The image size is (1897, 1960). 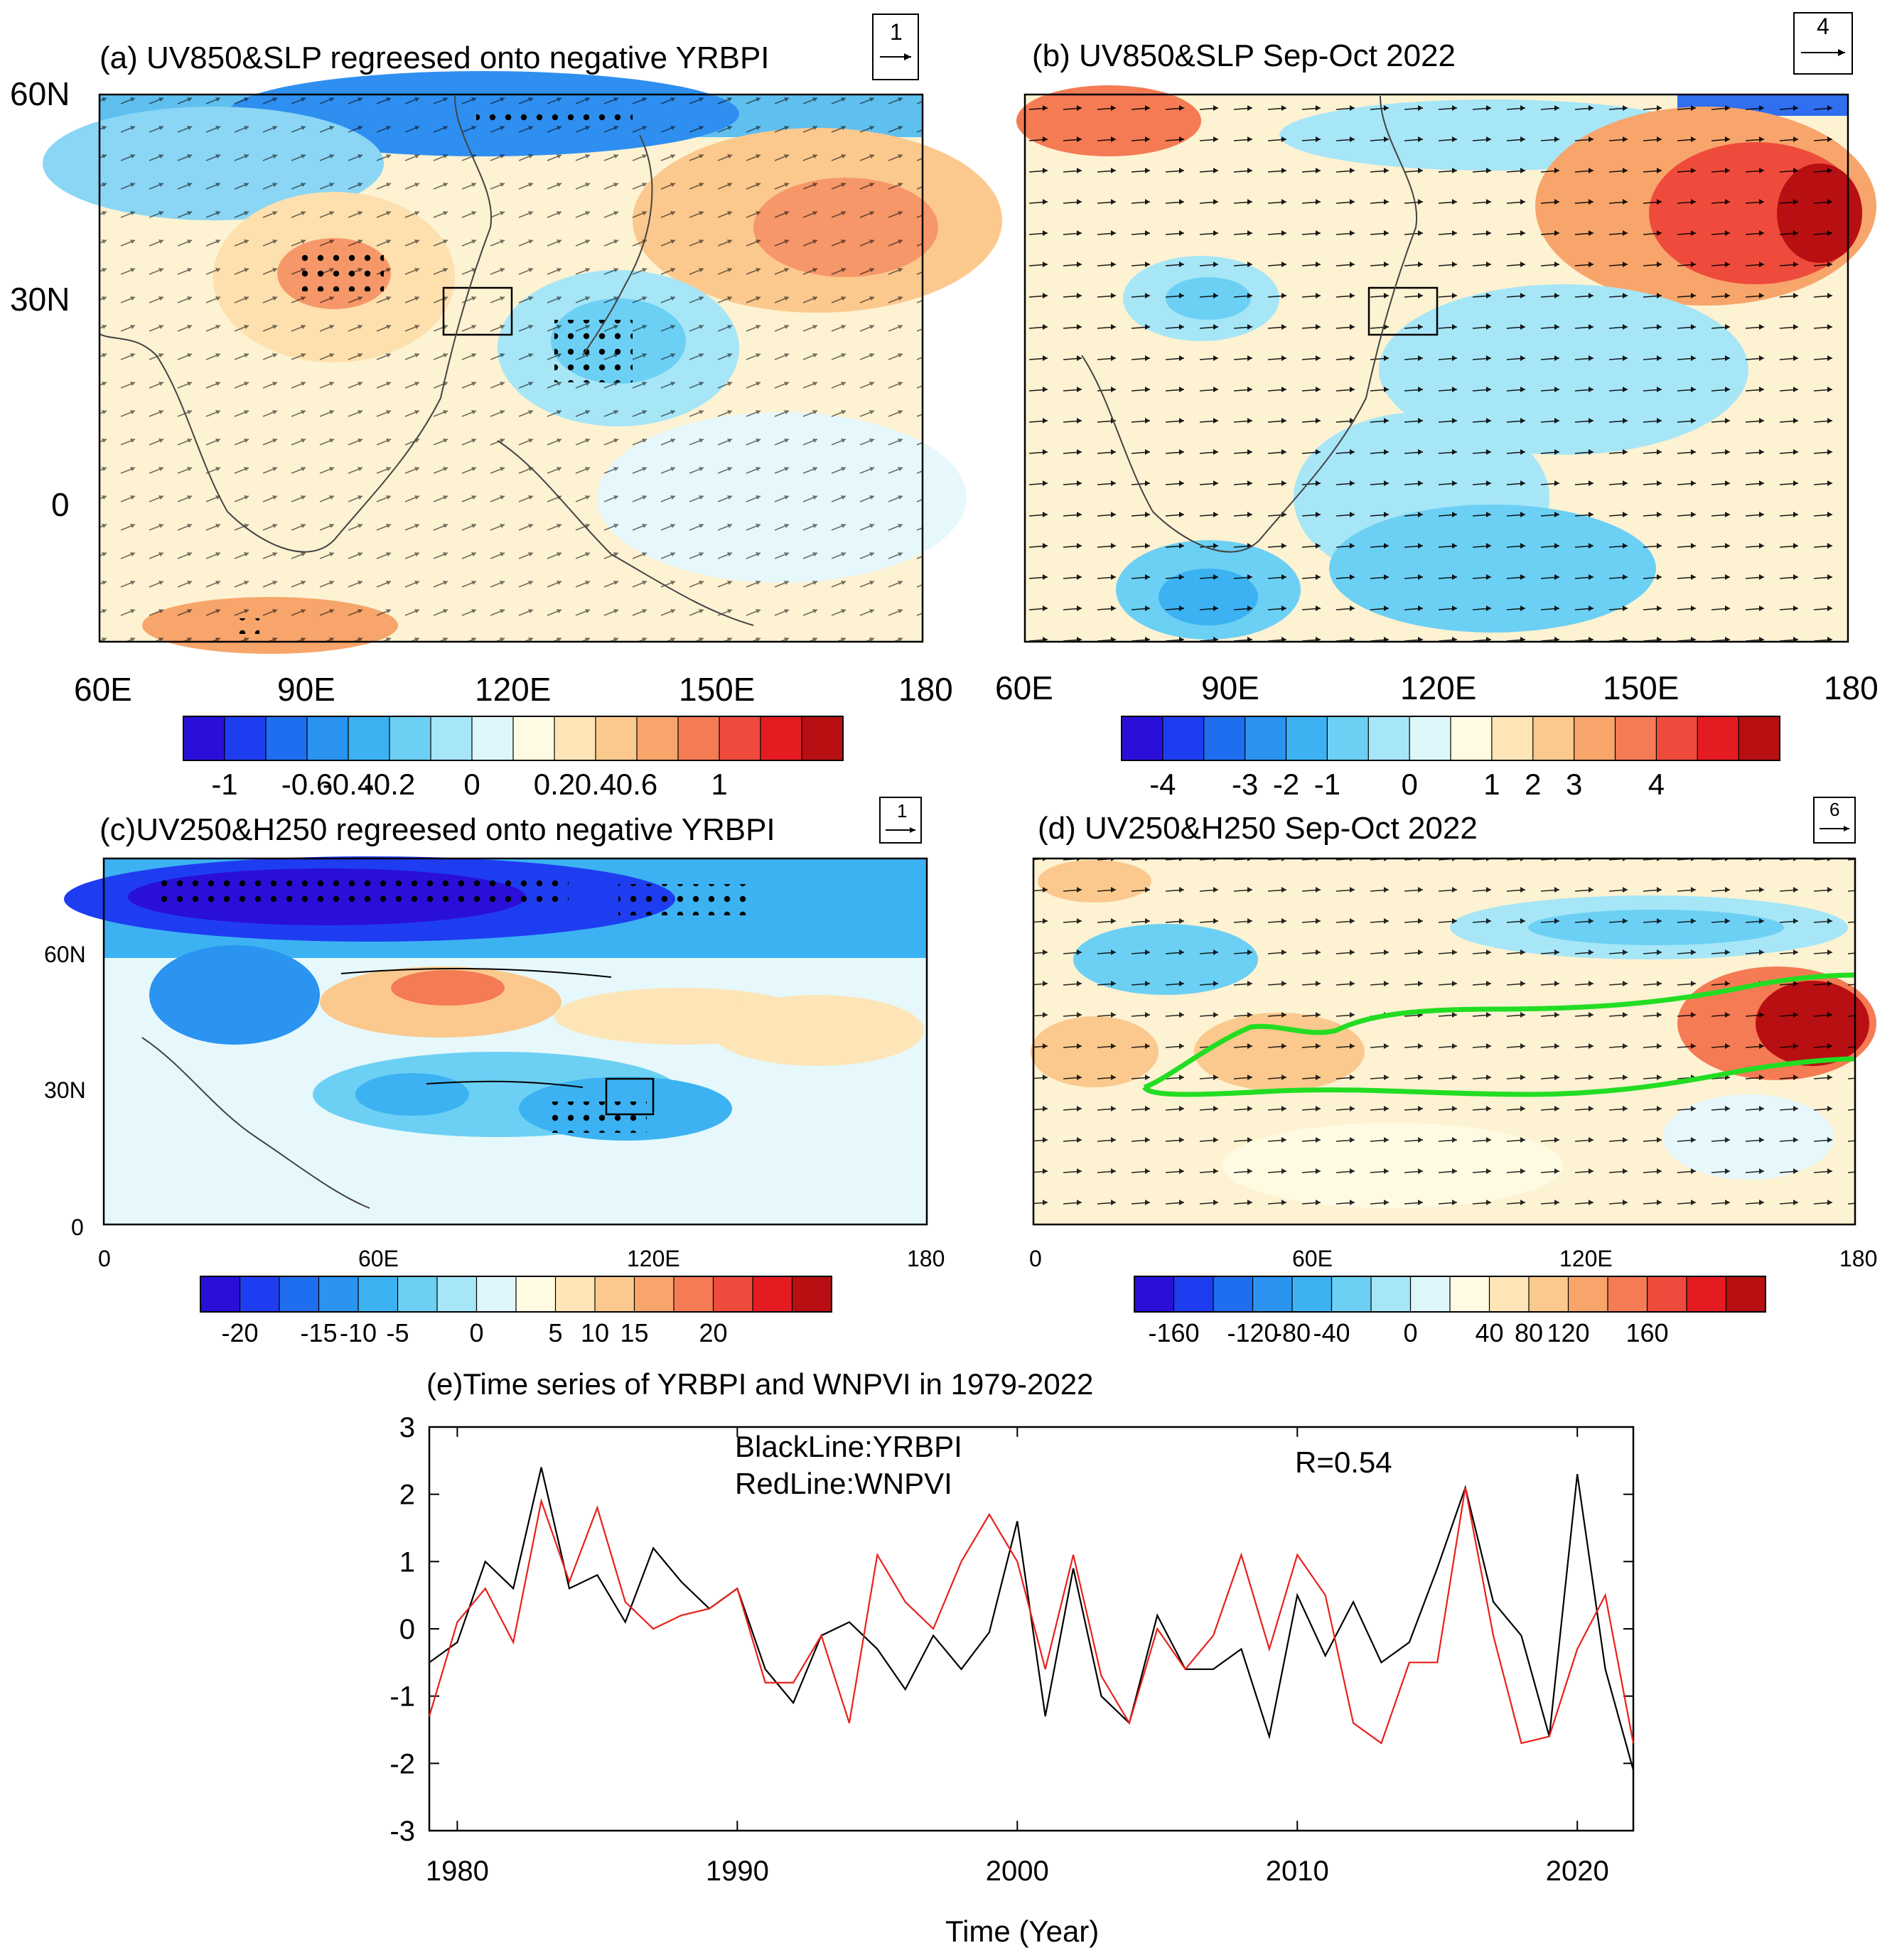 What do you see at coordinates (513, 689) in the screenshot?
I see `panel-a-x-tick: 120E` at bounding box center [513, 689].